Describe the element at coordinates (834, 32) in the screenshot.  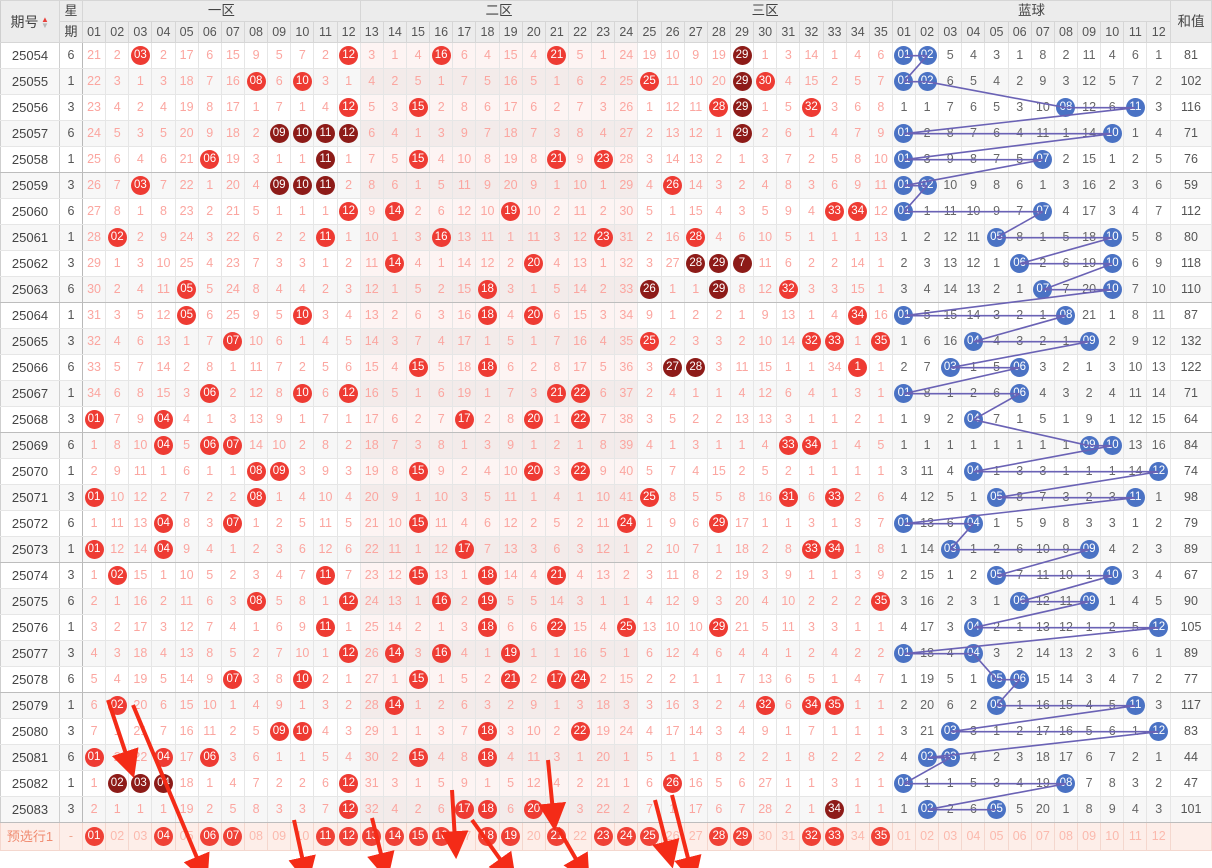
I see `header-number-red-33: 33` at that location.